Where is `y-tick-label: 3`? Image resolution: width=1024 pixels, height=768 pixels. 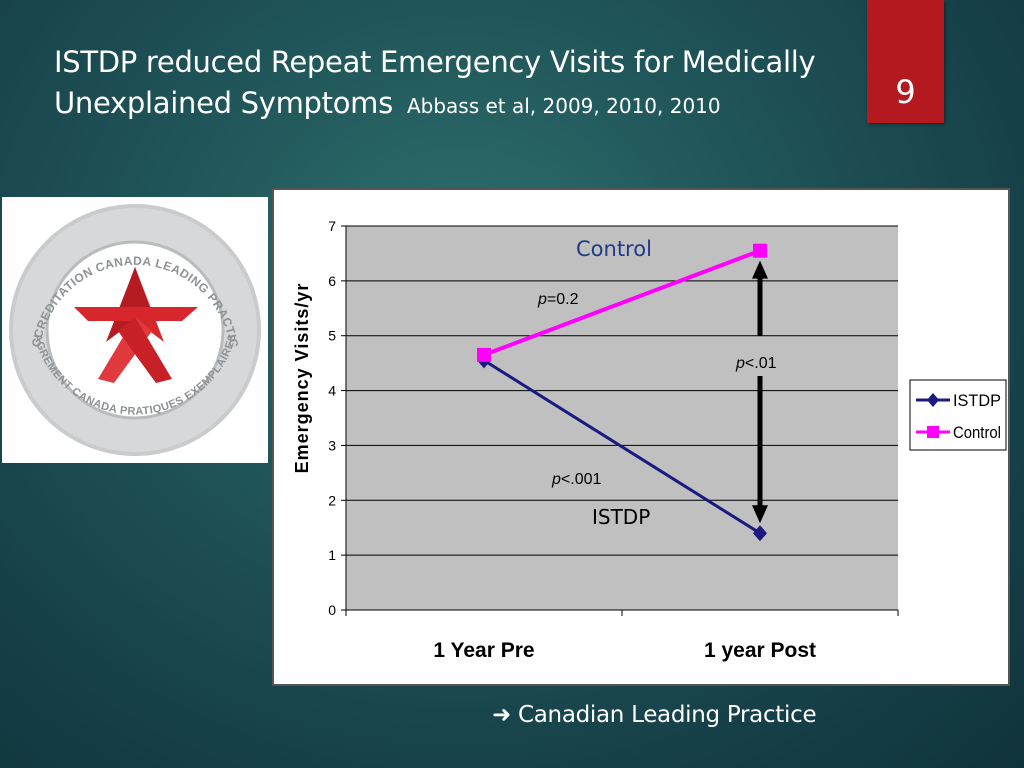 y-tick-label: 3 is located at coordinates (332, 445).